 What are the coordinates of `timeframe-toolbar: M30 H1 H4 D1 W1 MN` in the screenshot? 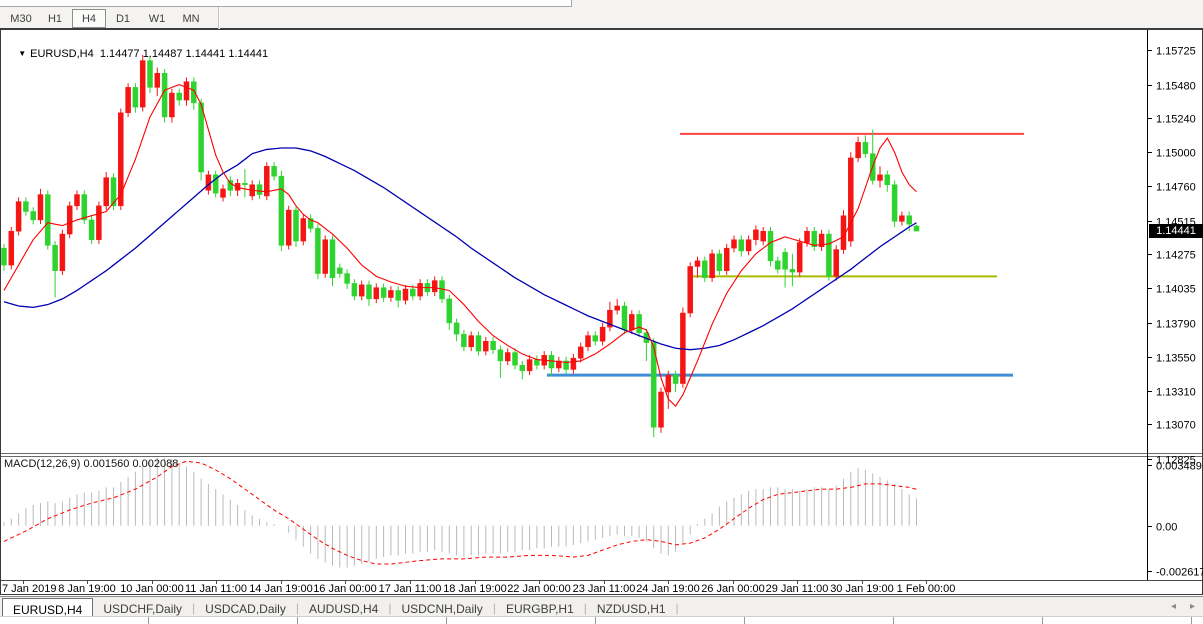 It's located at (601, 15).